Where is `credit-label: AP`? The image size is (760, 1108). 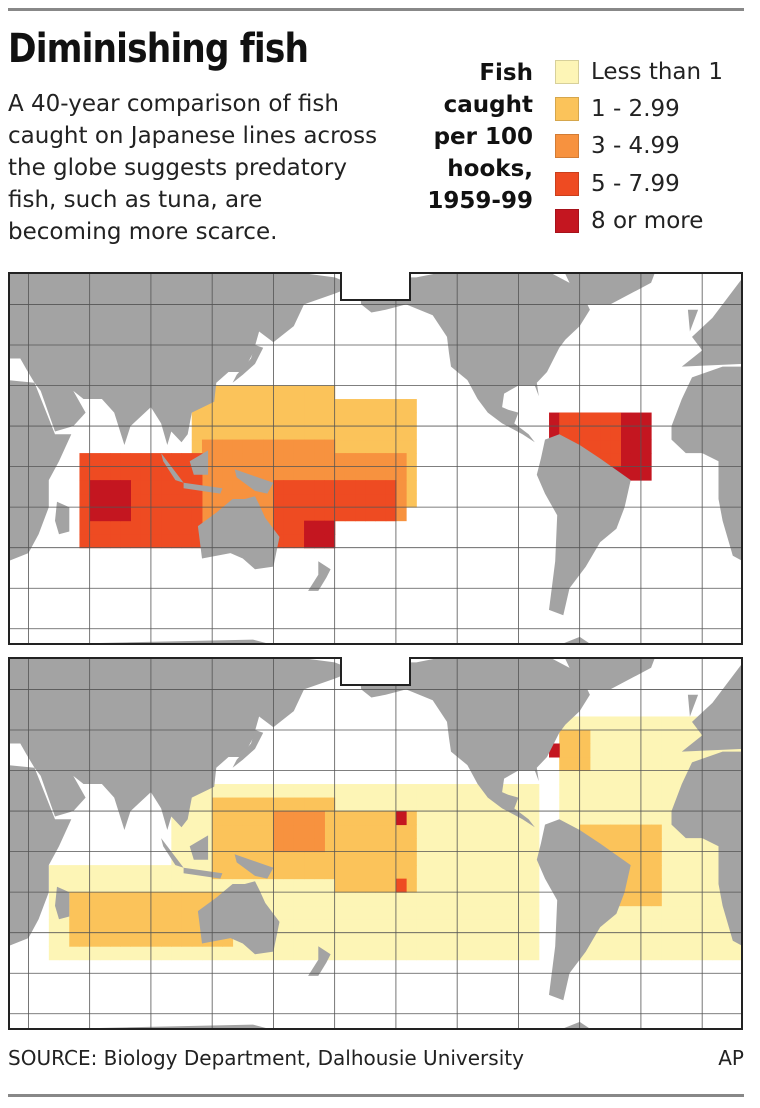 credit-label: AP is located at coordinates (731, 1058).